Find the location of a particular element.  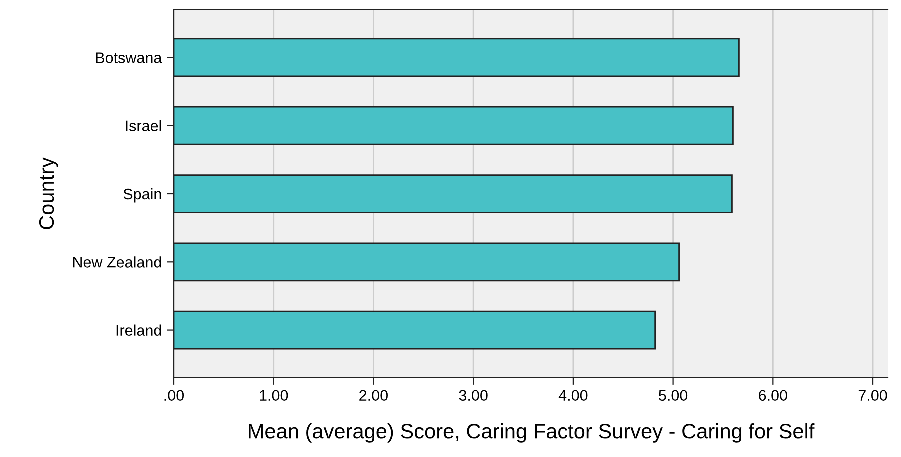

x-tick-label: 3.00 is located at coordinates (473, 396).